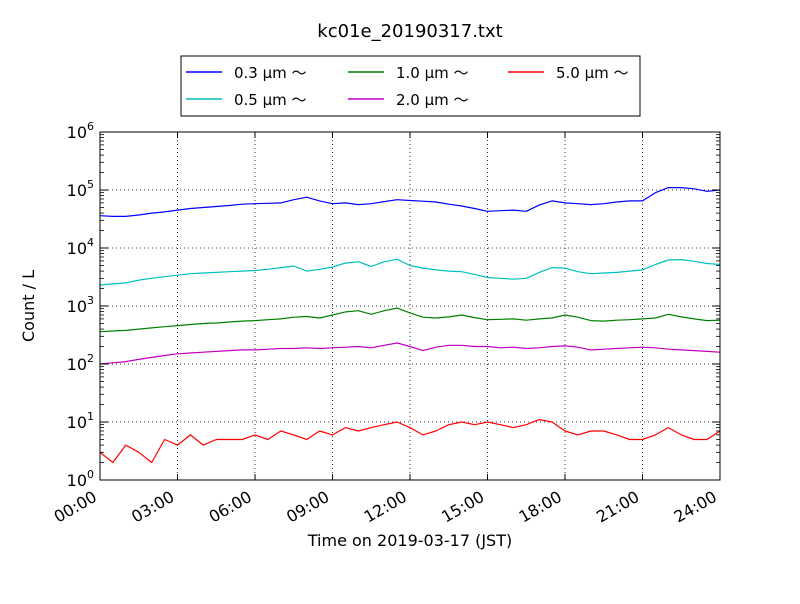  What do you see at coordinates (80, 479) in the screenshot?
I see `y-tick-label: 10⁰` at bounding box center [80, 479].